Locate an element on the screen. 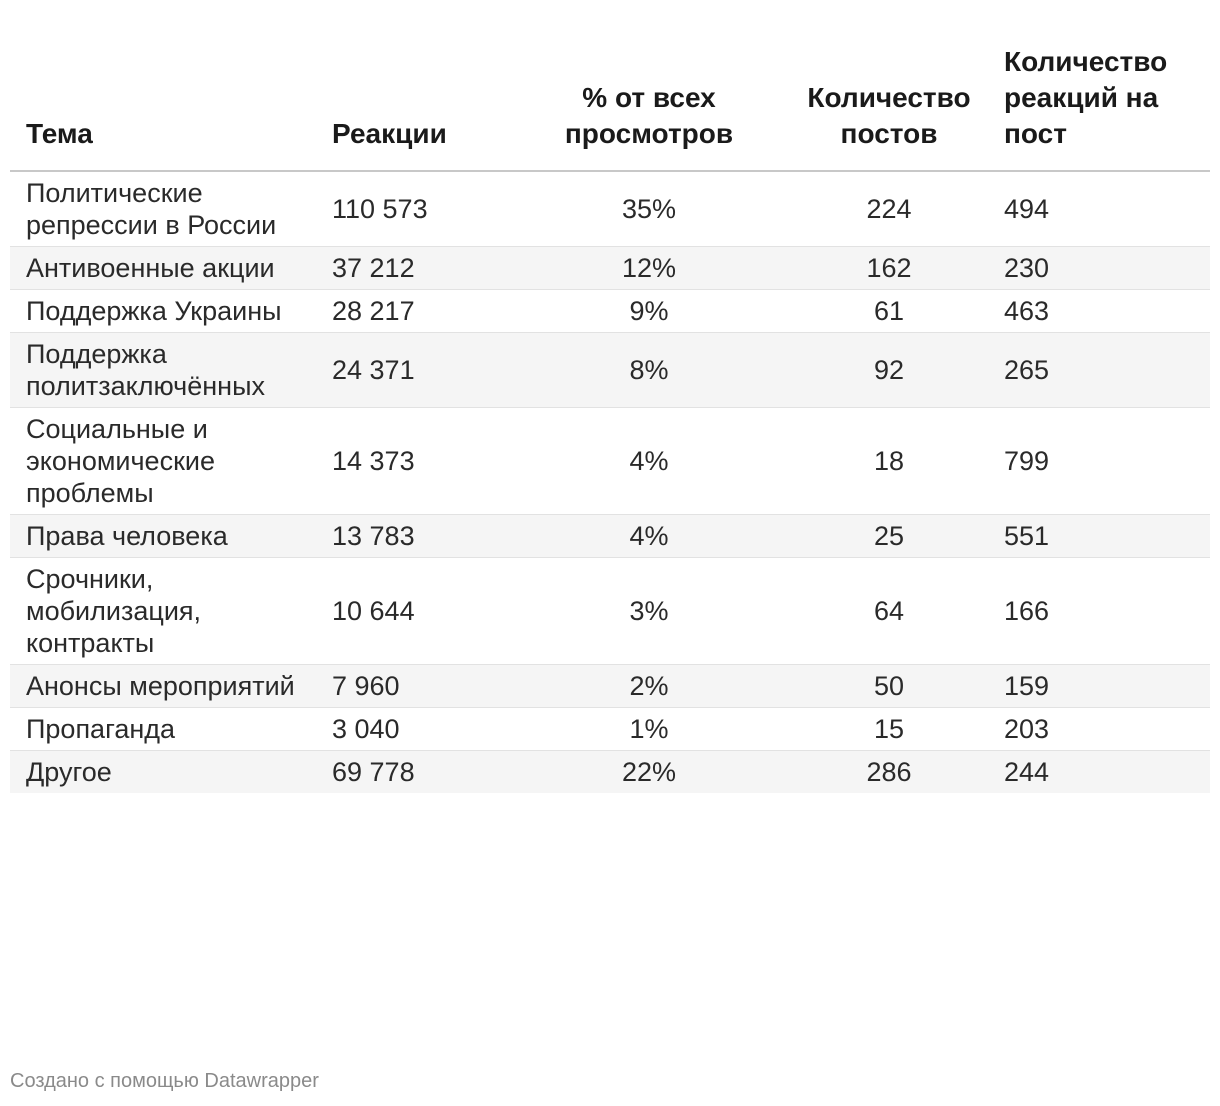  cell-topic: Поддержка Украины is located at coordinates (171, 311).